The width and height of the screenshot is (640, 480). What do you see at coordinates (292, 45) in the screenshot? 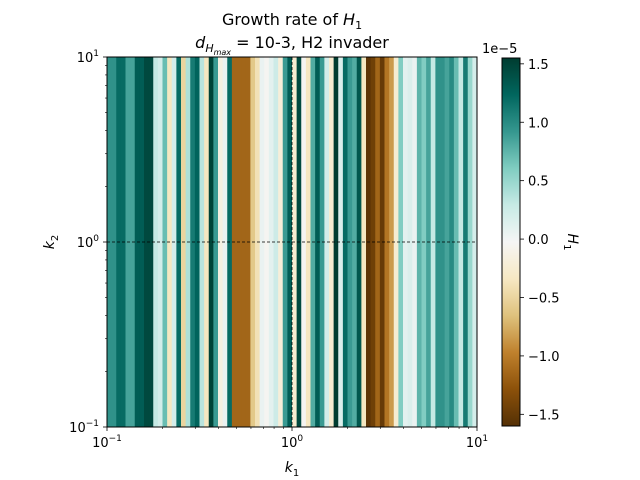
I see `chart-title-line2: dHmax = 10-3, H2 invader` at bounding box center [292, 45].